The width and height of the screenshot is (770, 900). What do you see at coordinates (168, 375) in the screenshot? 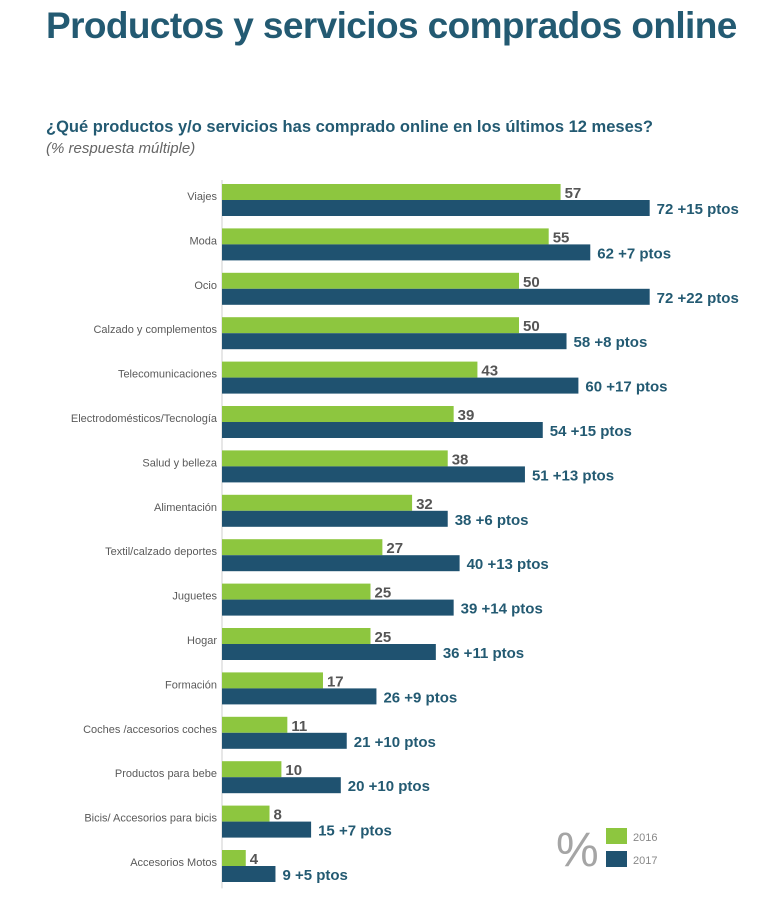
I see `category-label: Telecomunicaciones` at bounding box center [168, 375].